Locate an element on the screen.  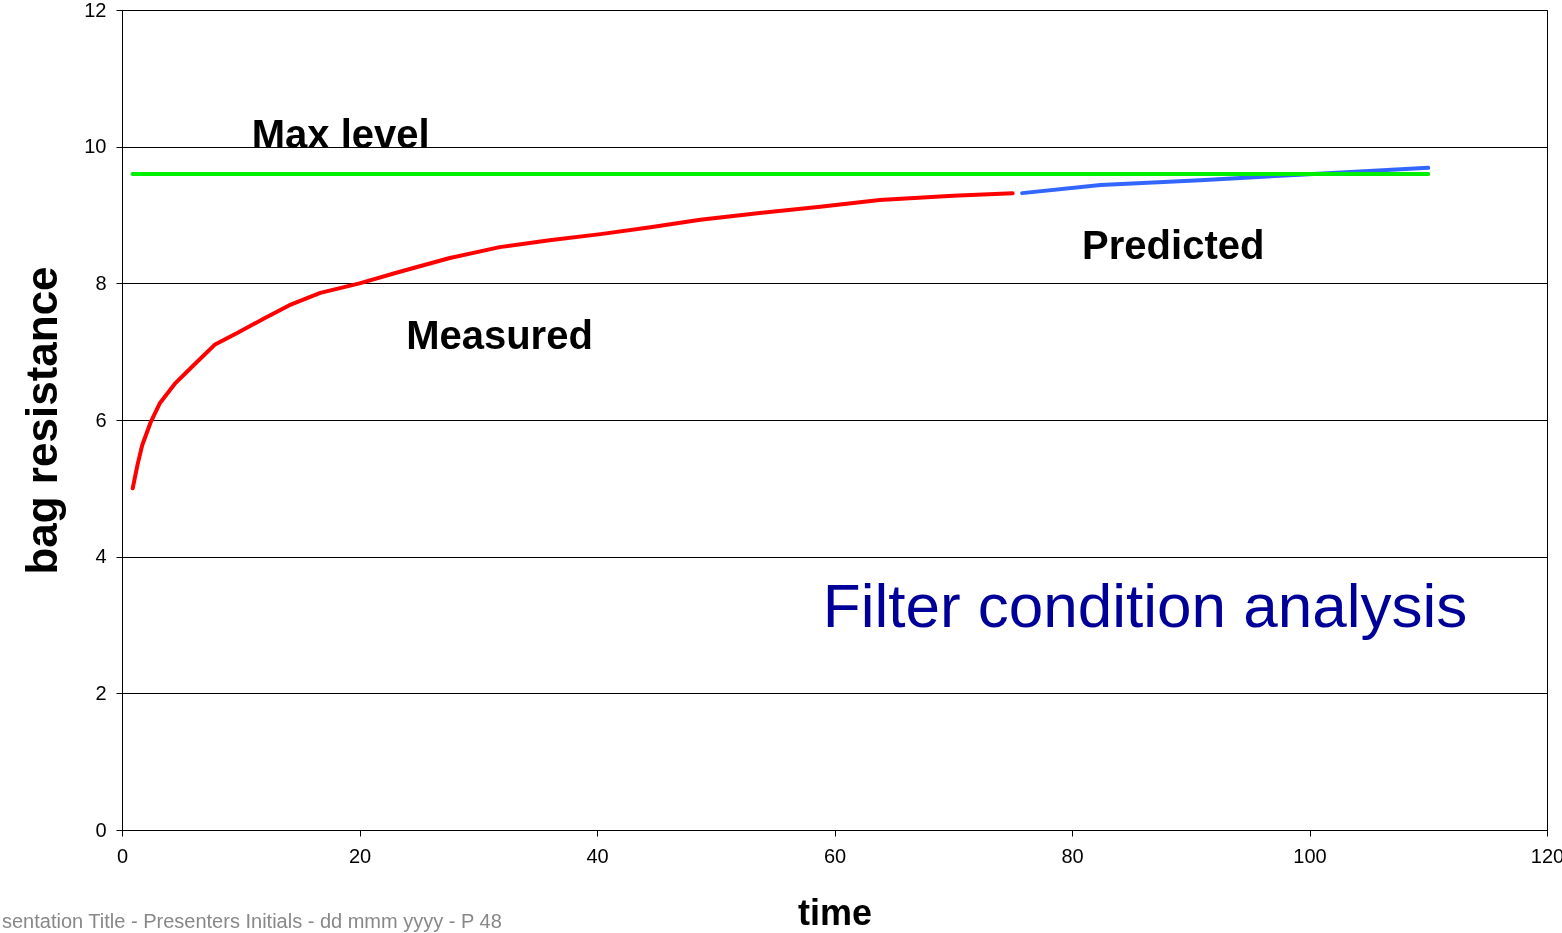
series-label: Measured is located at coordinates (499, 335).